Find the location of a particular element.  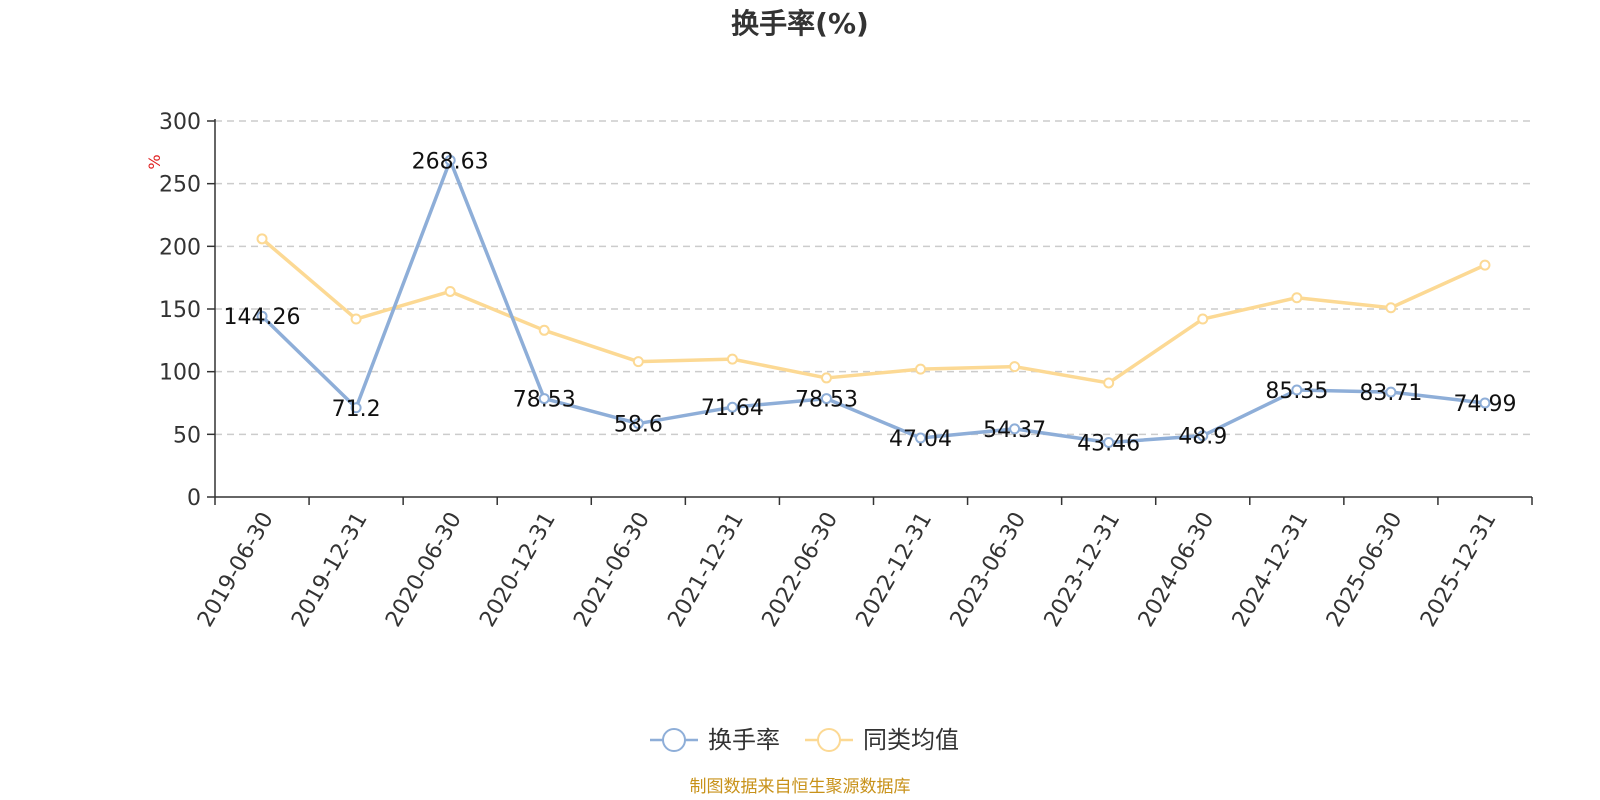

data-label: 48.9 is located at coordinates (1202, 437).